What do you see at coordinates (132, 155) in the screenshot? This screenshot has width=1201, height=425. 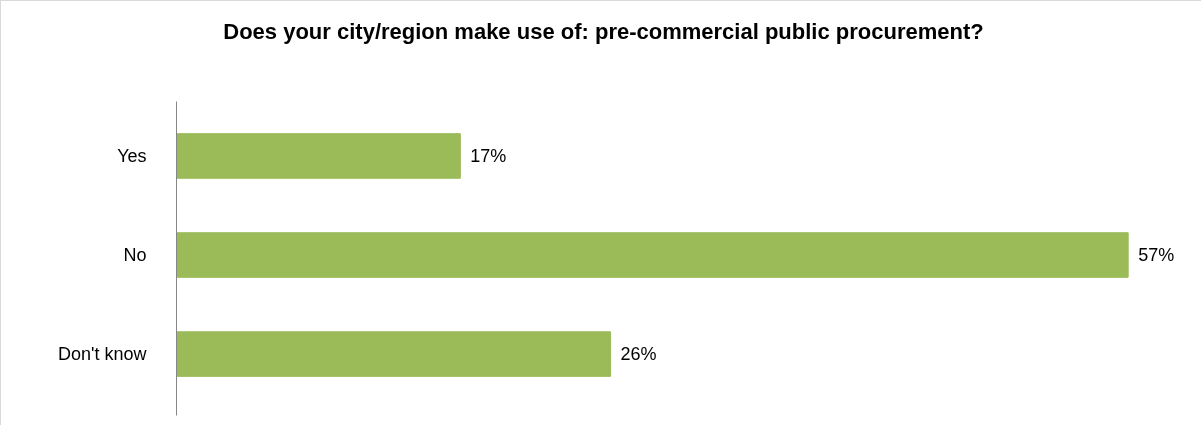 I see `y-tick-label: Yes` at bounding box center [132, 155].